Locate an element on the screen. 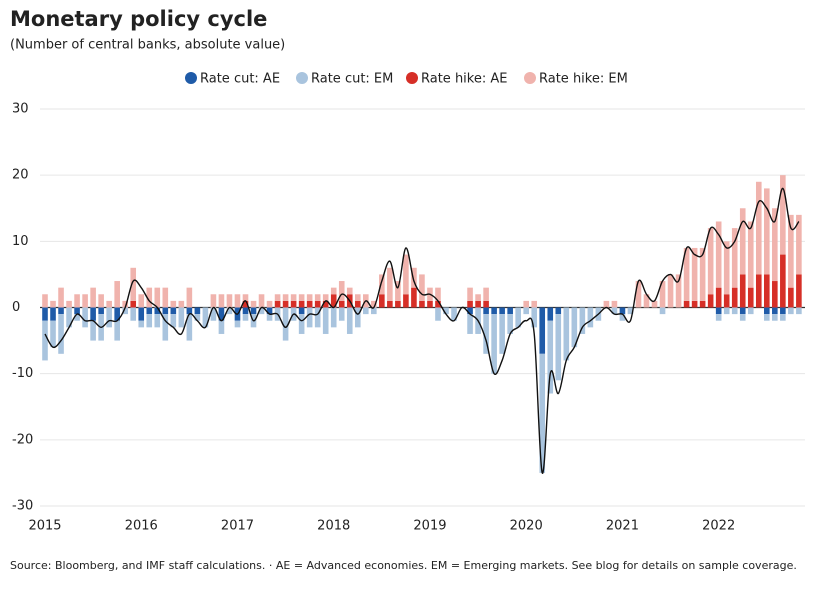 The height and width of the screenshot is (590, 815). chart-title: Monetary policy cycle is located at coordinates (138, 19).